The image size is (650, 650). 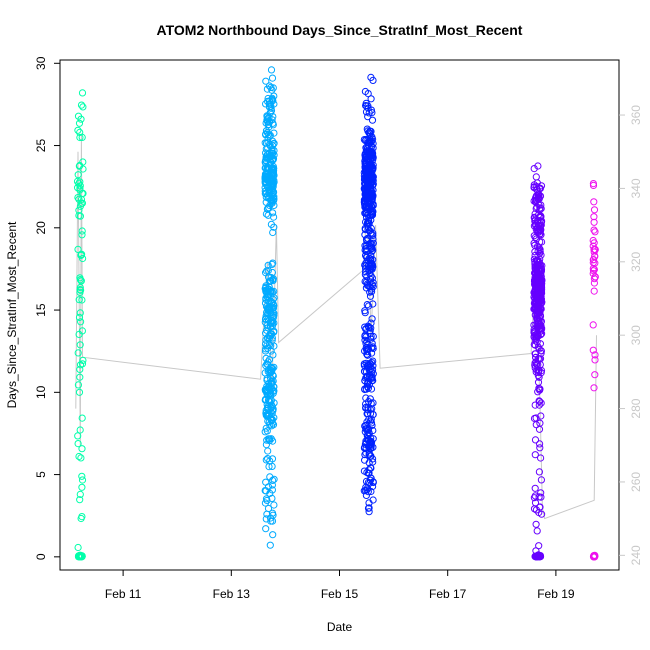 What do you see at coordinates (636, 188) in the screenshot?
I see `y2-tick-label: 340` at bounding box center [636, 188].